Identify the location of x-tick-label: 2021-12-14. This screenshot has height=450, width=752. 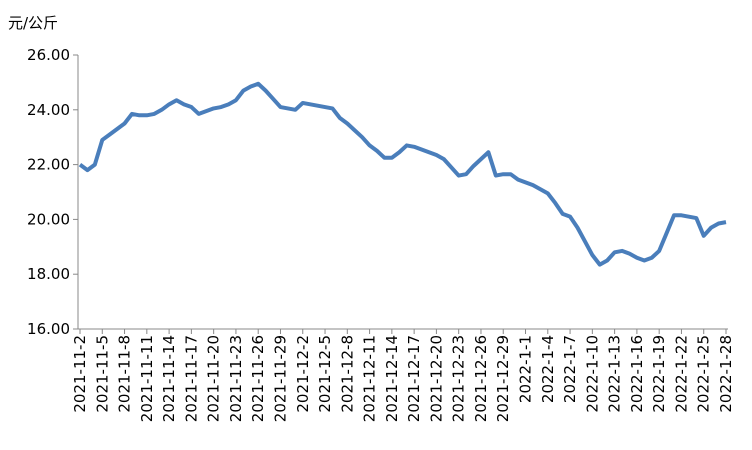
(392, 378).